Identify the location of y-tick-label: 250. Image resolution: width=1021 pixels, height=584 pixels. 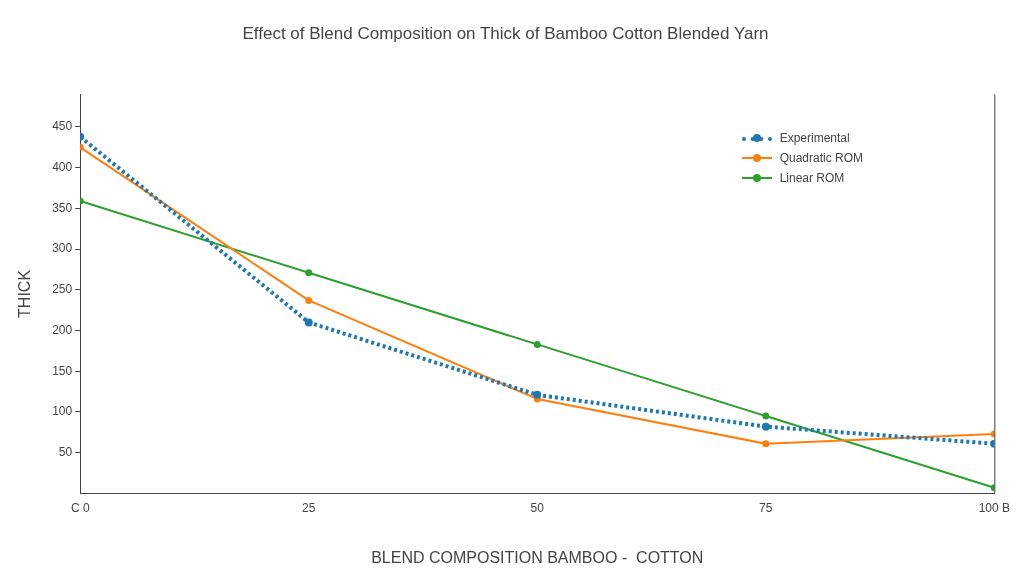
(62, 289).